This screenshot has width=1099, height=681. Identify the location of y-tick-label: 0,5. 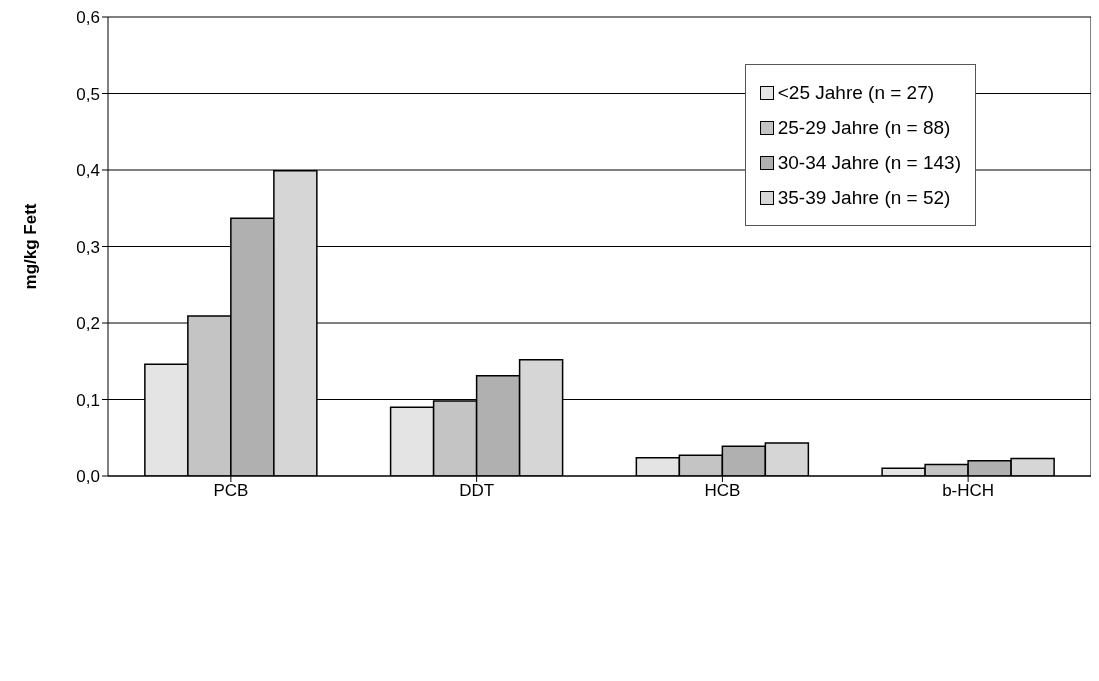
(88, 94).